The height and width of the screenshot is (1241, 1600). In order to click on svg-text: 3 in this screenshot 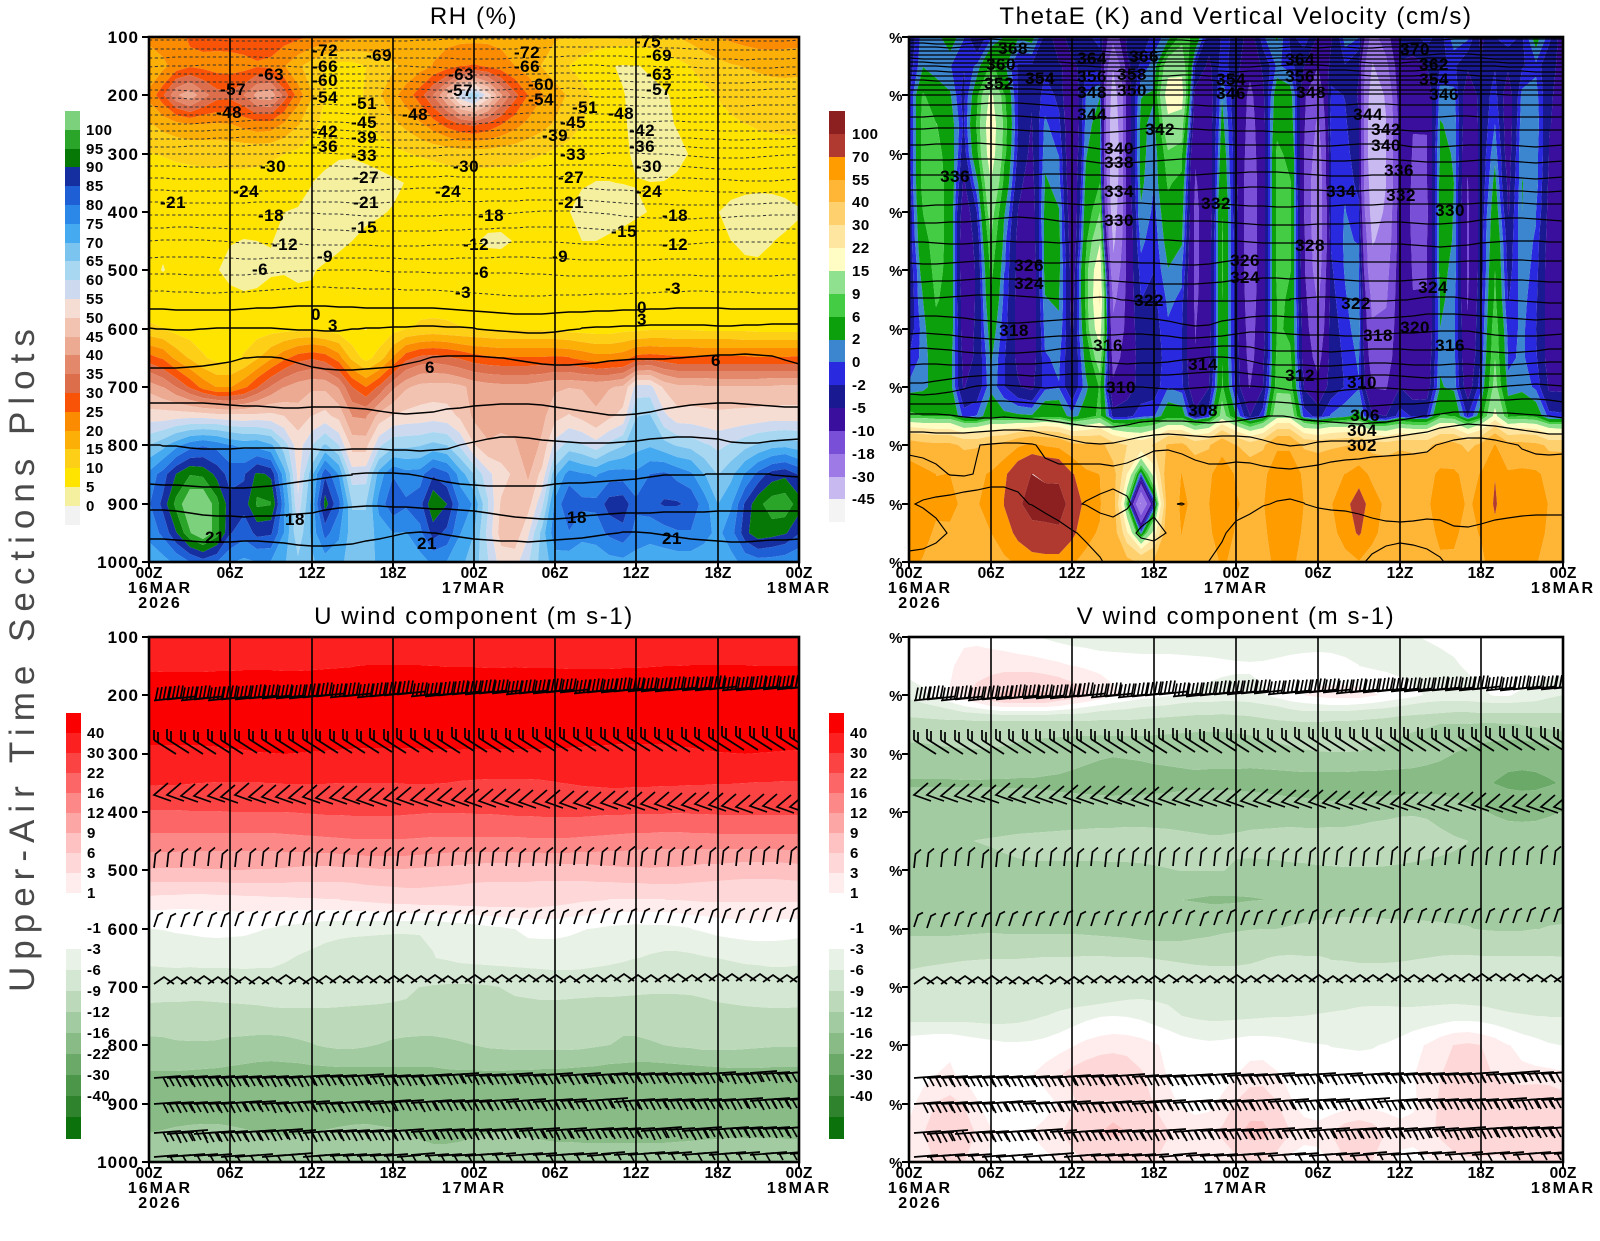, I will do `click(642, 319)`.